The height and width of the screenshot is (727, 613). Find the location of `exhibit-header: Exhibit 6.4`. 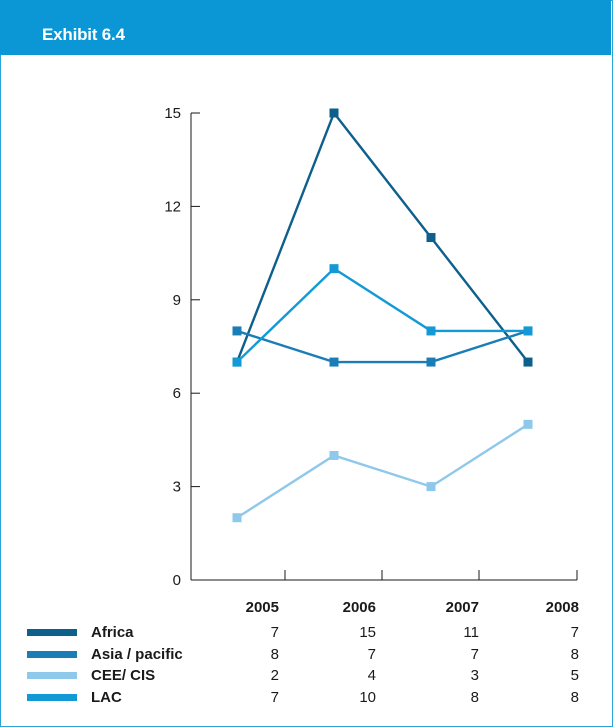

exhibit-header: Exhibit 6.4 is located at coordinates (305, 27).